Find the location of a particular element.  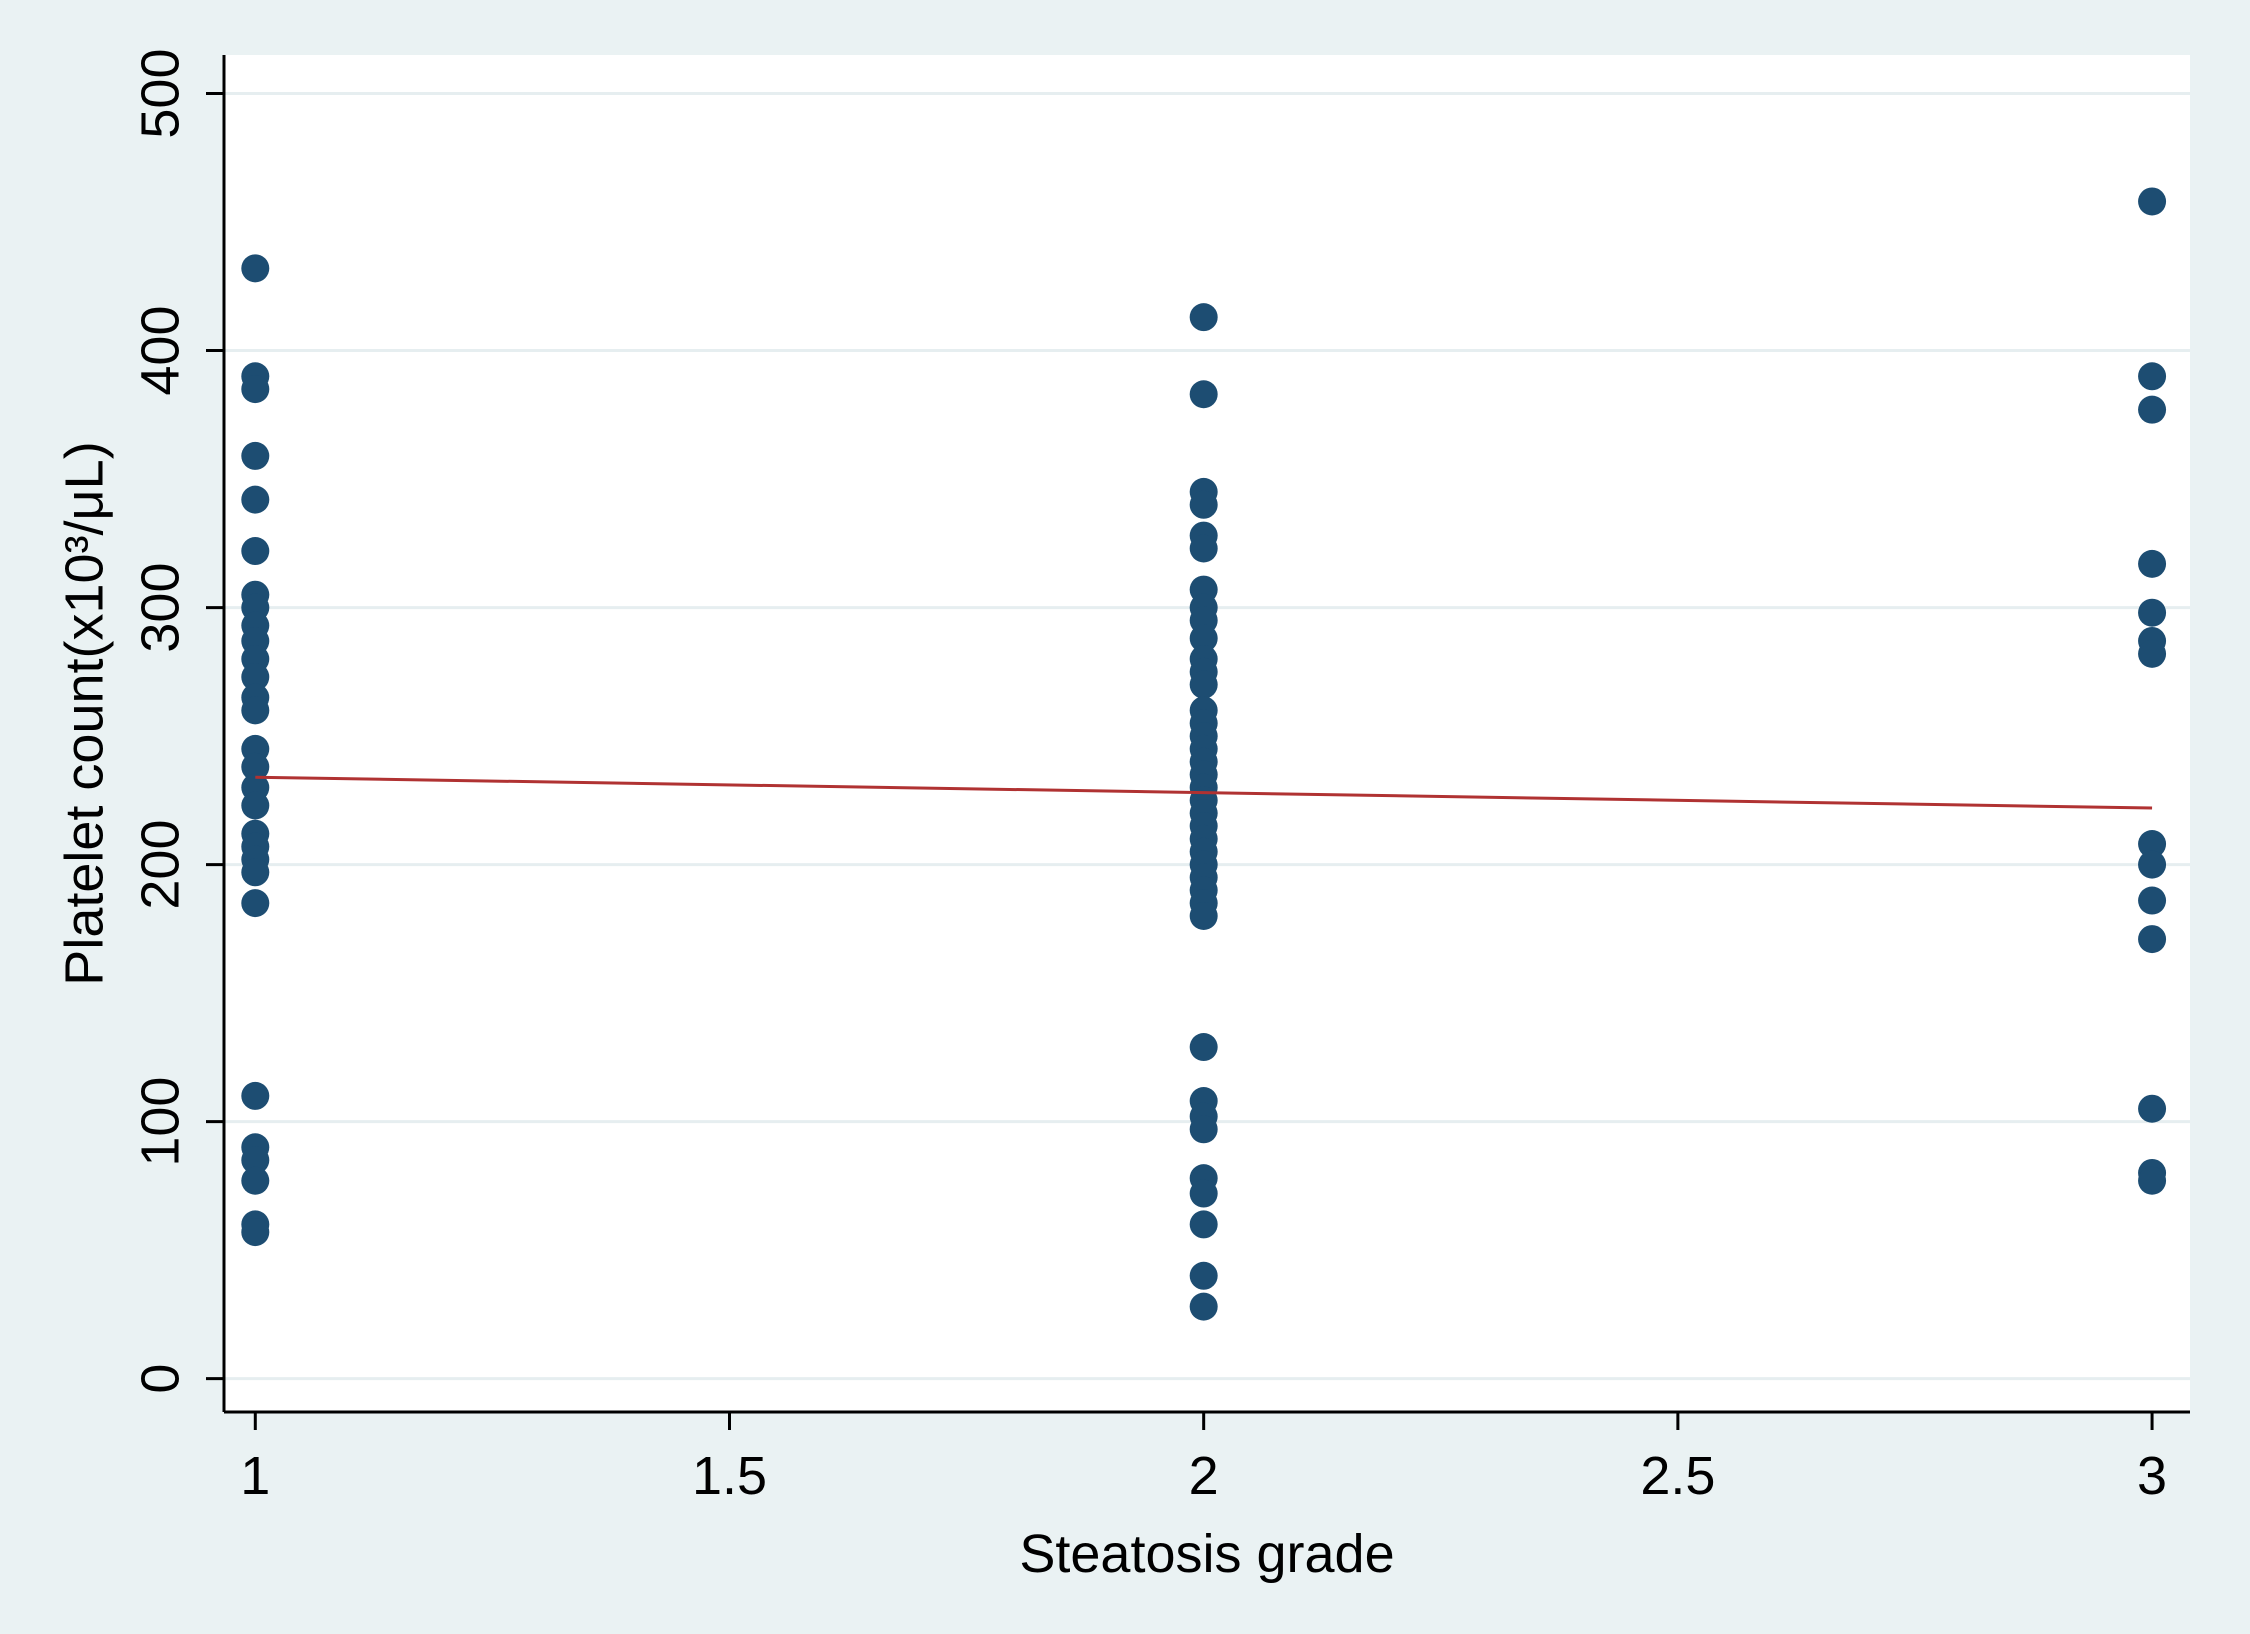

y-tick-label: 500 is located at coordinates (160, 93).